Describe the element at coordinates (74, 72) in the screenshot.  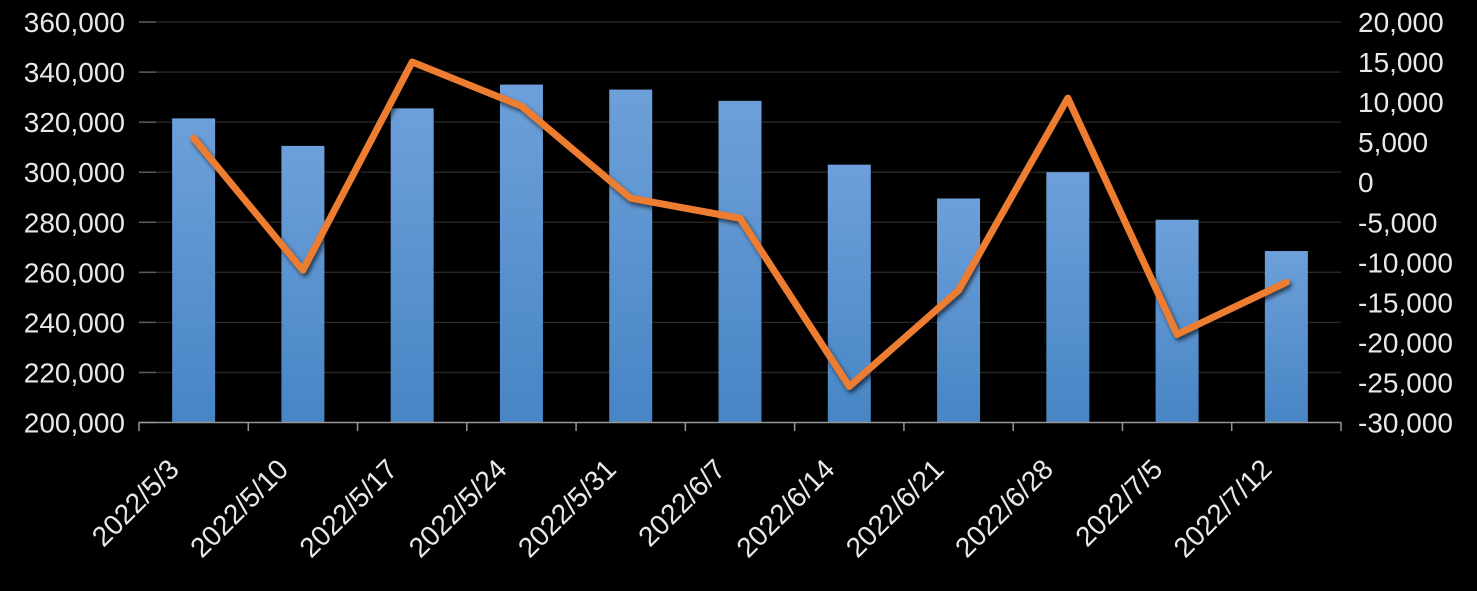
I see `y-axis-left-label: 340,000` at that location.